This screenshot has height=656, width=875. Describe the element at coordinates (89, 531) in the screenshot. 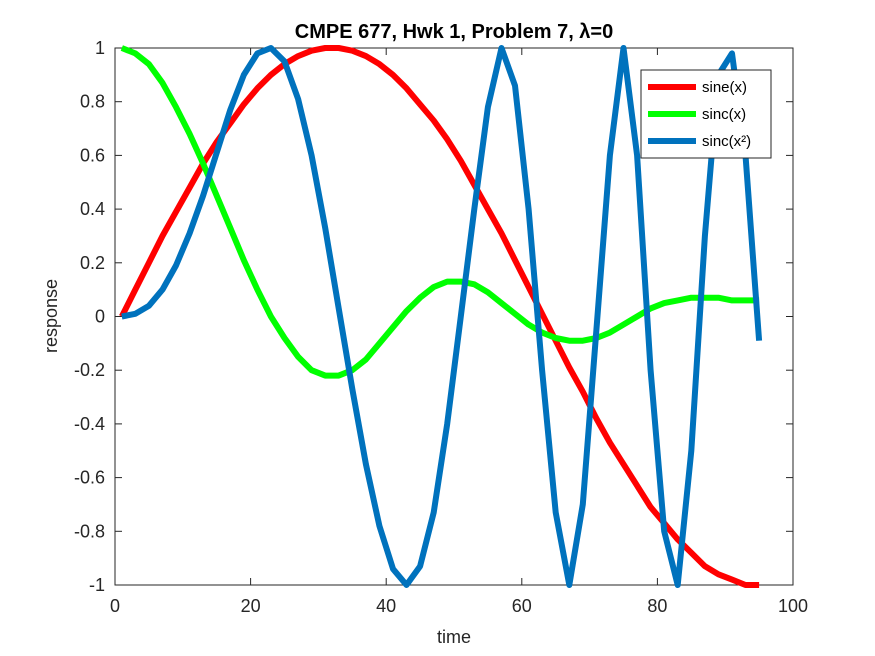

I see `y-tick-label: -0.8` at that location.